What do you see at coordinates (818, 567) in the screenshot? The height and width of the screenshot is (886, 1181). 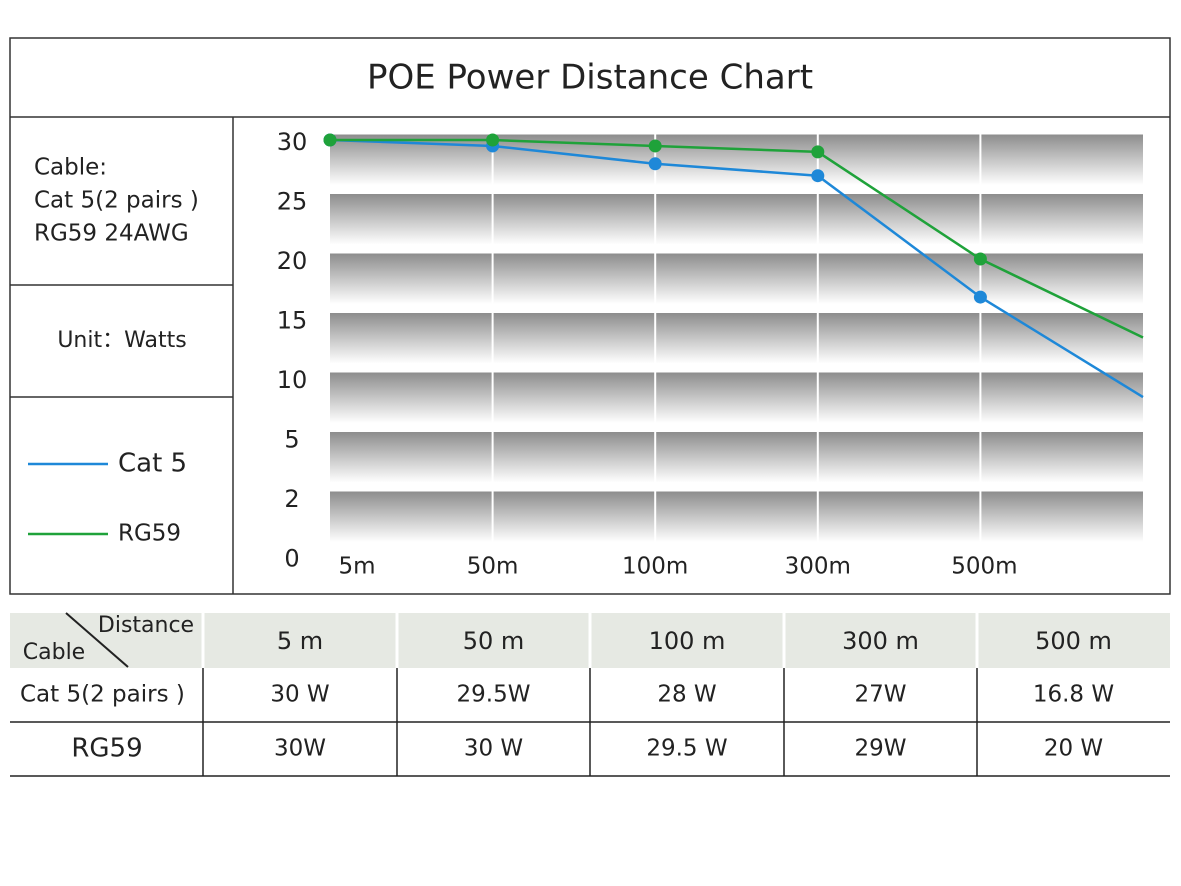 I see `x-tick-label: 300m` at bounding box center [818, 567].